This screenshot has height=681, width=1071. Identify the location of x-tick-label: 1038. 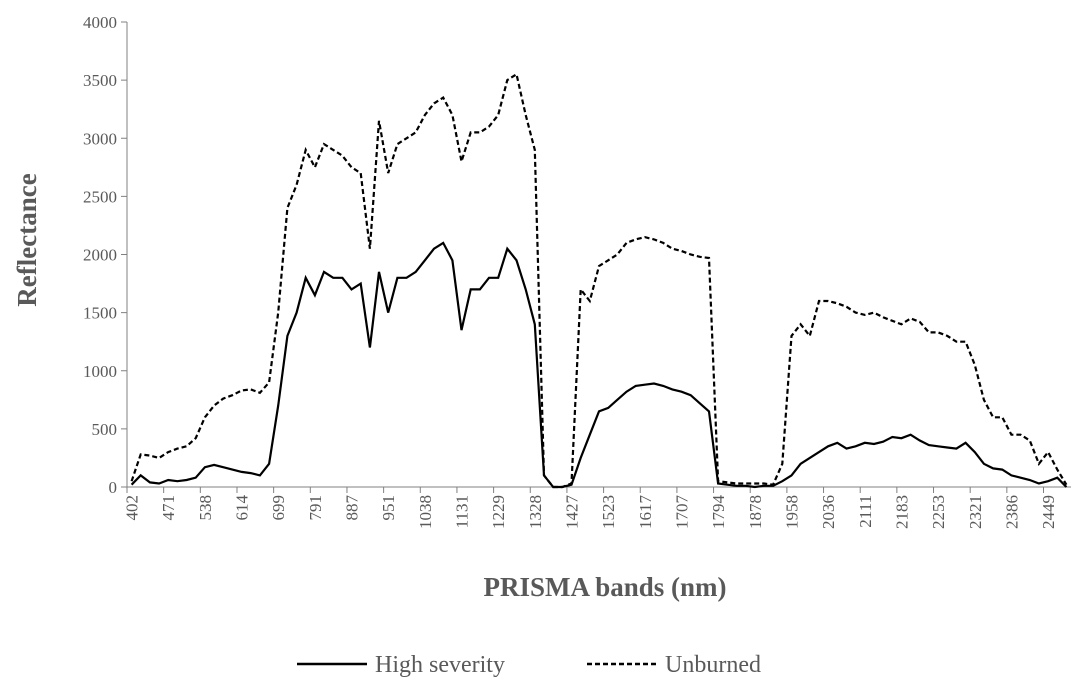
(425, 512).